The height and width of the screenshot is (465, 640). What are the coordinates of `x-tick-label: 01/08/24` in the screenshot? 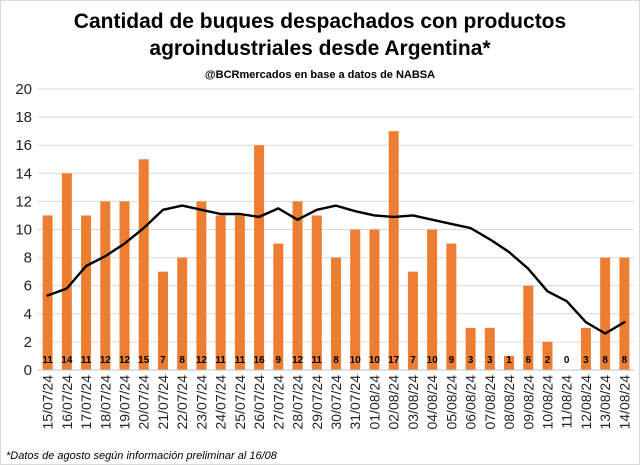 It's located at (374, 402).